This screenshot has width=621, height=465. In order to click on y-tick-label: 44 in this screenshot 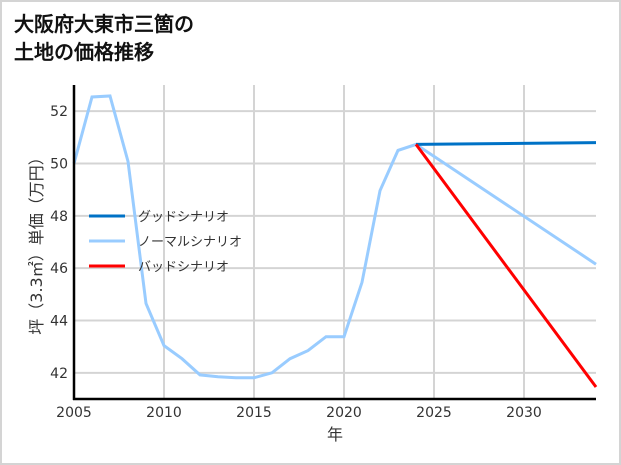, I will do `click(59, 322)`.